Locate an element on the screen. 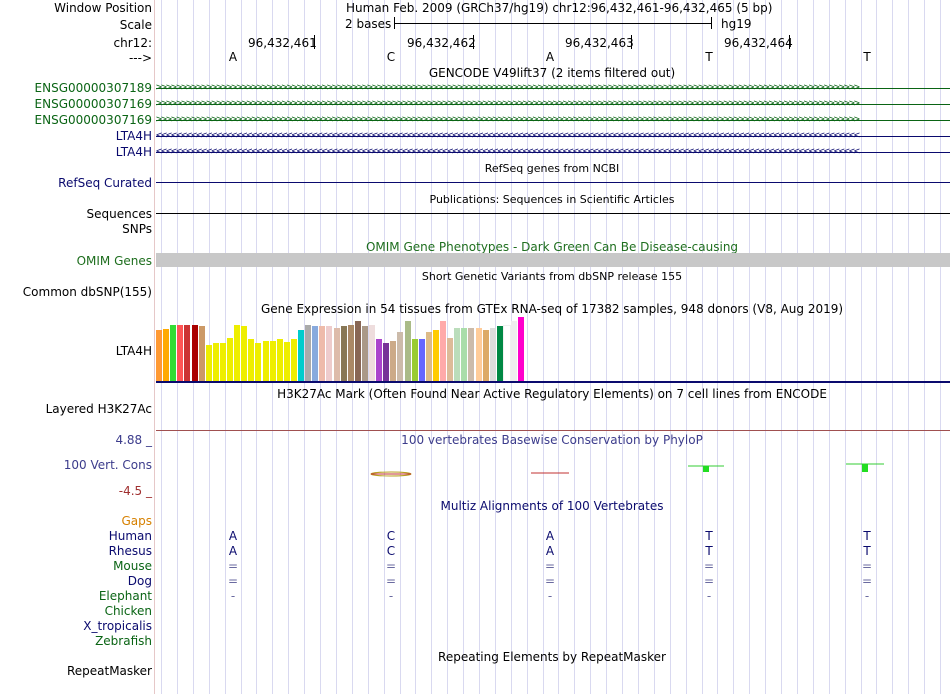 The width and height of the screenshot is (950, 694). gtex-label: LTA4H is located at coordinates (133, 351).